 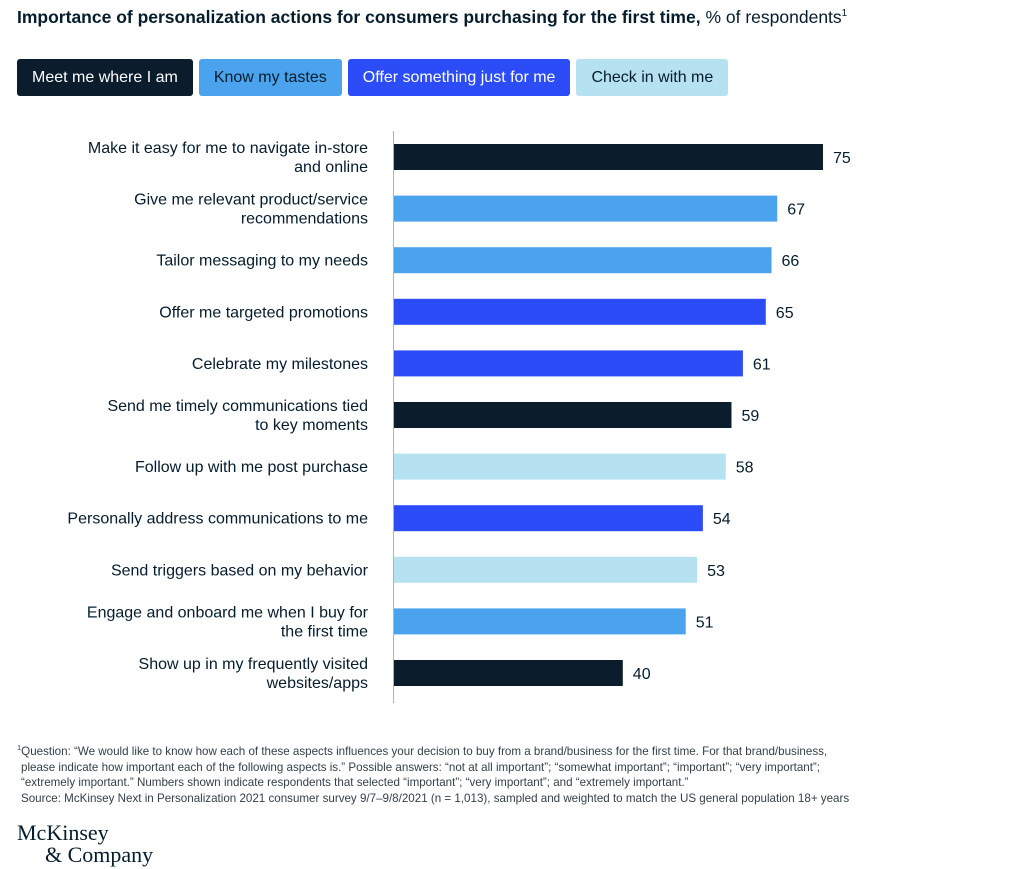 I want to click on category-label-line: Send triggers based on my behavior, so click(x=240, y=570).